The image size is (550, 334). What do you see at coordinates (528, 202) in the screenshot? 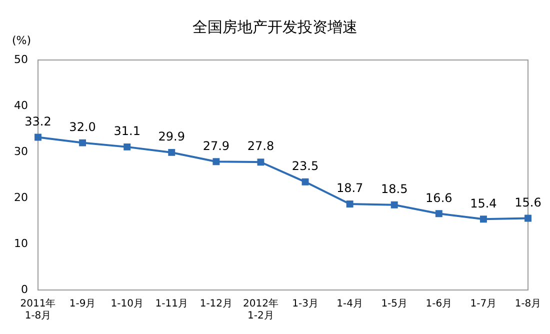
I see `text: 15.6` at bounding box center [528, 202].